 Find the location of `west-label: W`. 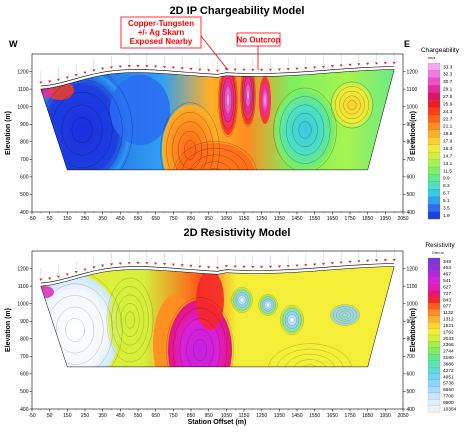

west-label: W is located at coordinates (13, 44).